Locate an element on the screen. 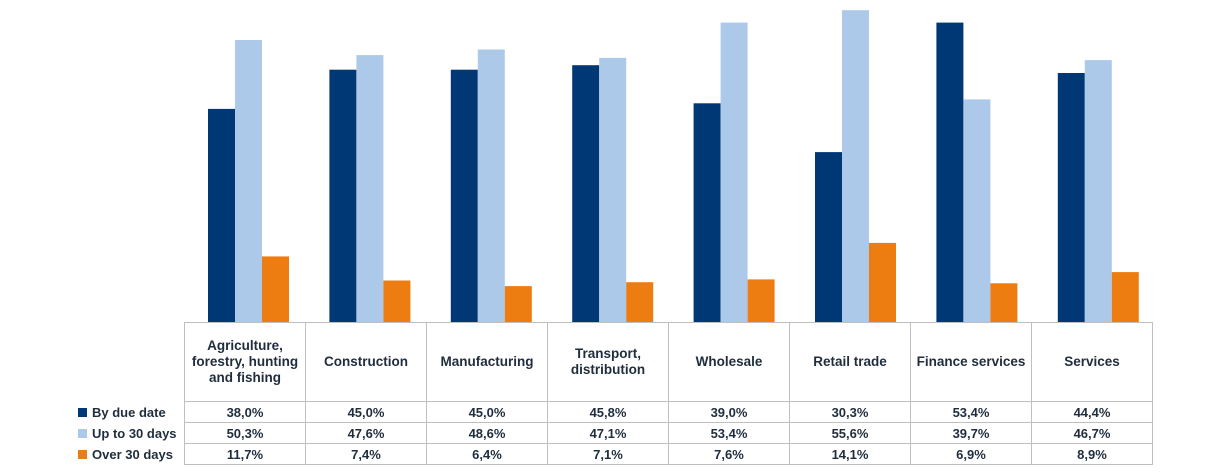 The image size is (1209, 476). legend-entry-by-due-date: By due date is located at coordinates (129, 412).